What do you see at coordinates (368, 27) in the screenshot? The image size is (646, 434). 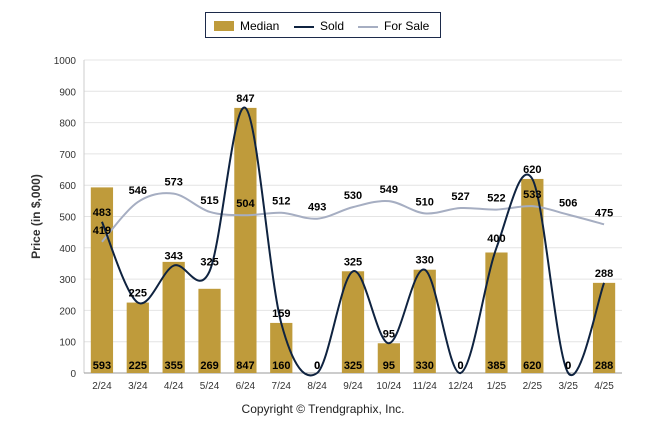 I see `legend-swatch-for-sale` at bounding box center [368, 27].